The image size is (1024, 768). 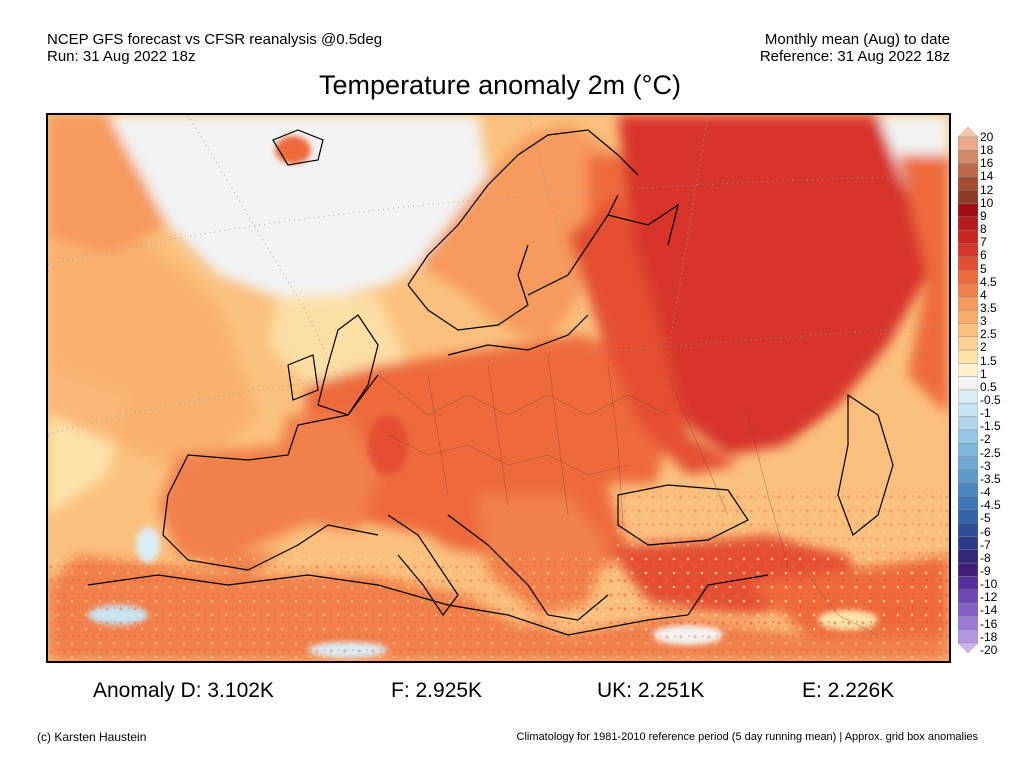 What do you see at coordinates (388, 445) in the screenshot?
I see `alps-warm-spot` at bounding box center [388, 445].